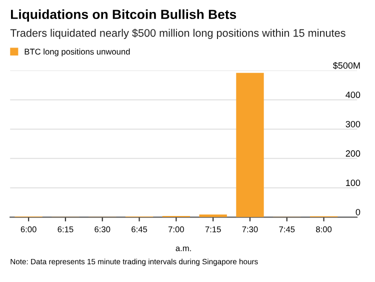  Describe the element at coordinates (178, 33) in the screenshot. I see `chart-subtitle: Traders liquidated nearly $500 million long positions within 15 minutes` at that location.